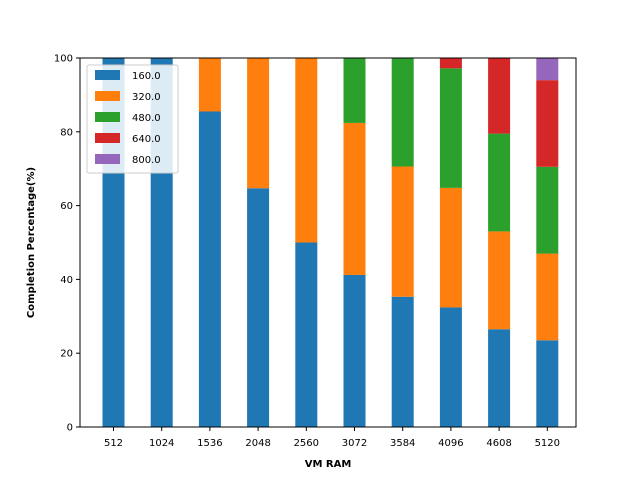 The width and height of the screenshot is (640, 480). I want to click on x-tick-label-4096: 4096, so click(450, 443).